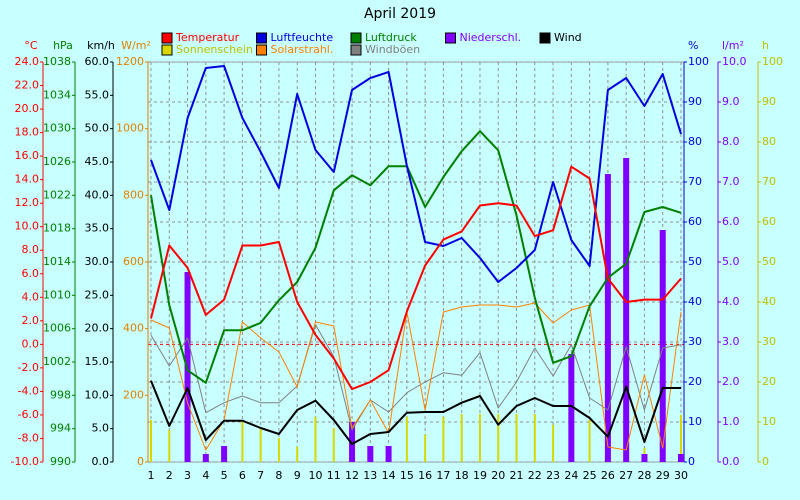  Describe the element at coordinates (553, 475) in the screenshot. I see `x-tick-label: 23` at that location.